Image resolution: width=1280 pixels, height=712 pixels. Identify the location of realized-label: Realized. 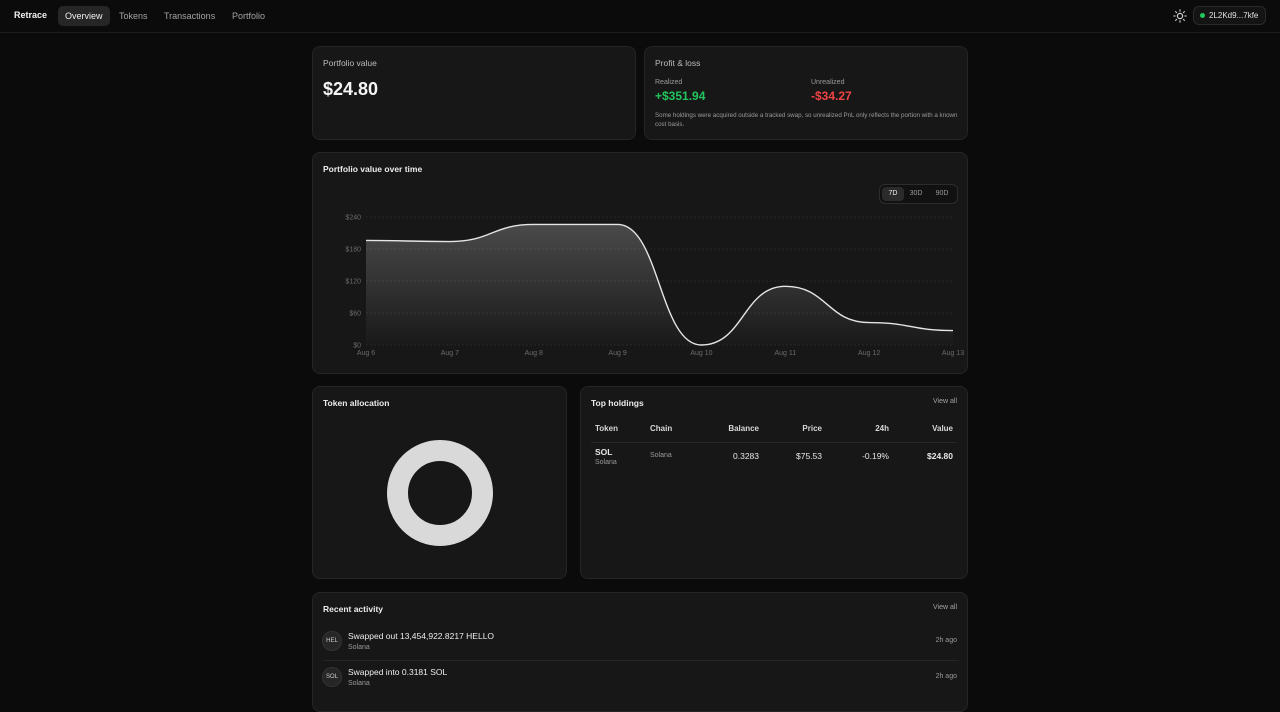
(669, 82).